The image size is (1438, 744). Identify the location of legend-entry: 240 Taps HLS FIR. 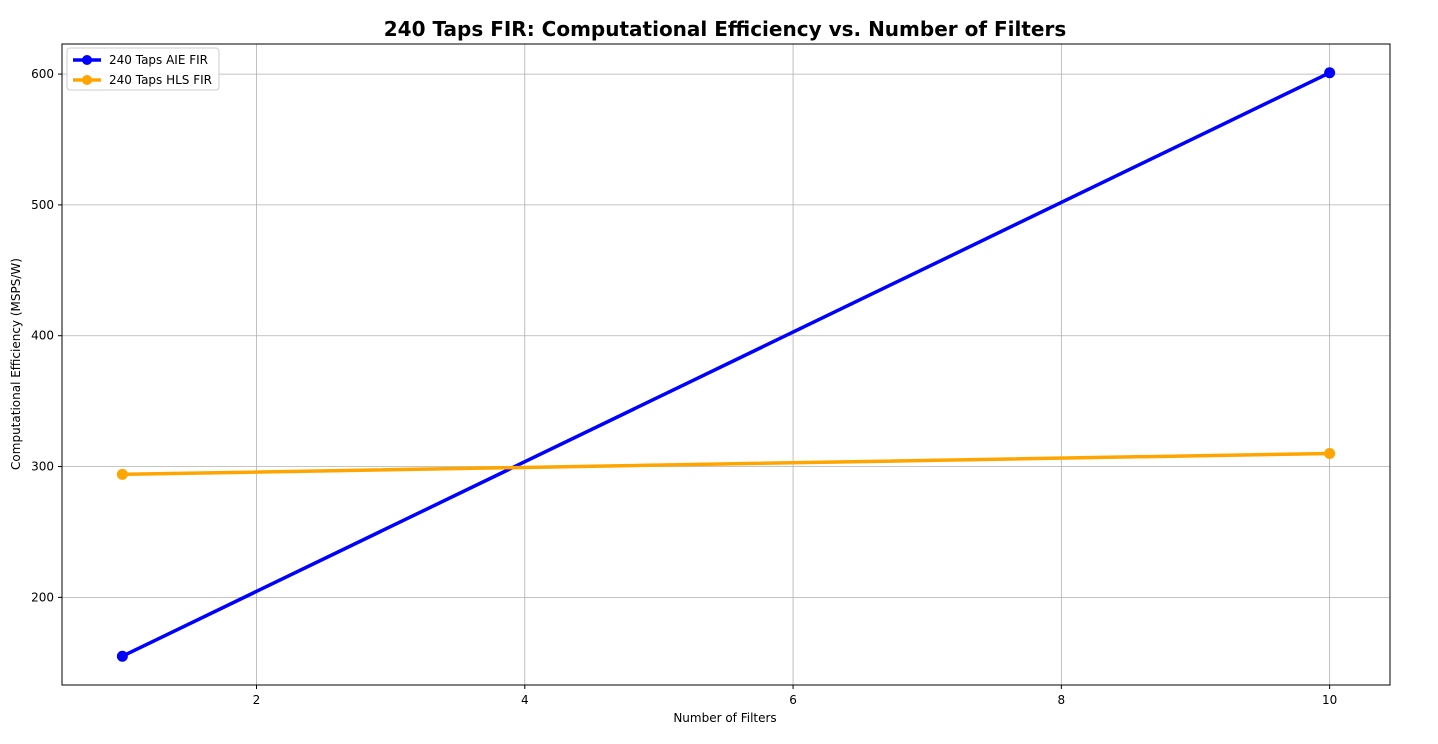
(142, 80).